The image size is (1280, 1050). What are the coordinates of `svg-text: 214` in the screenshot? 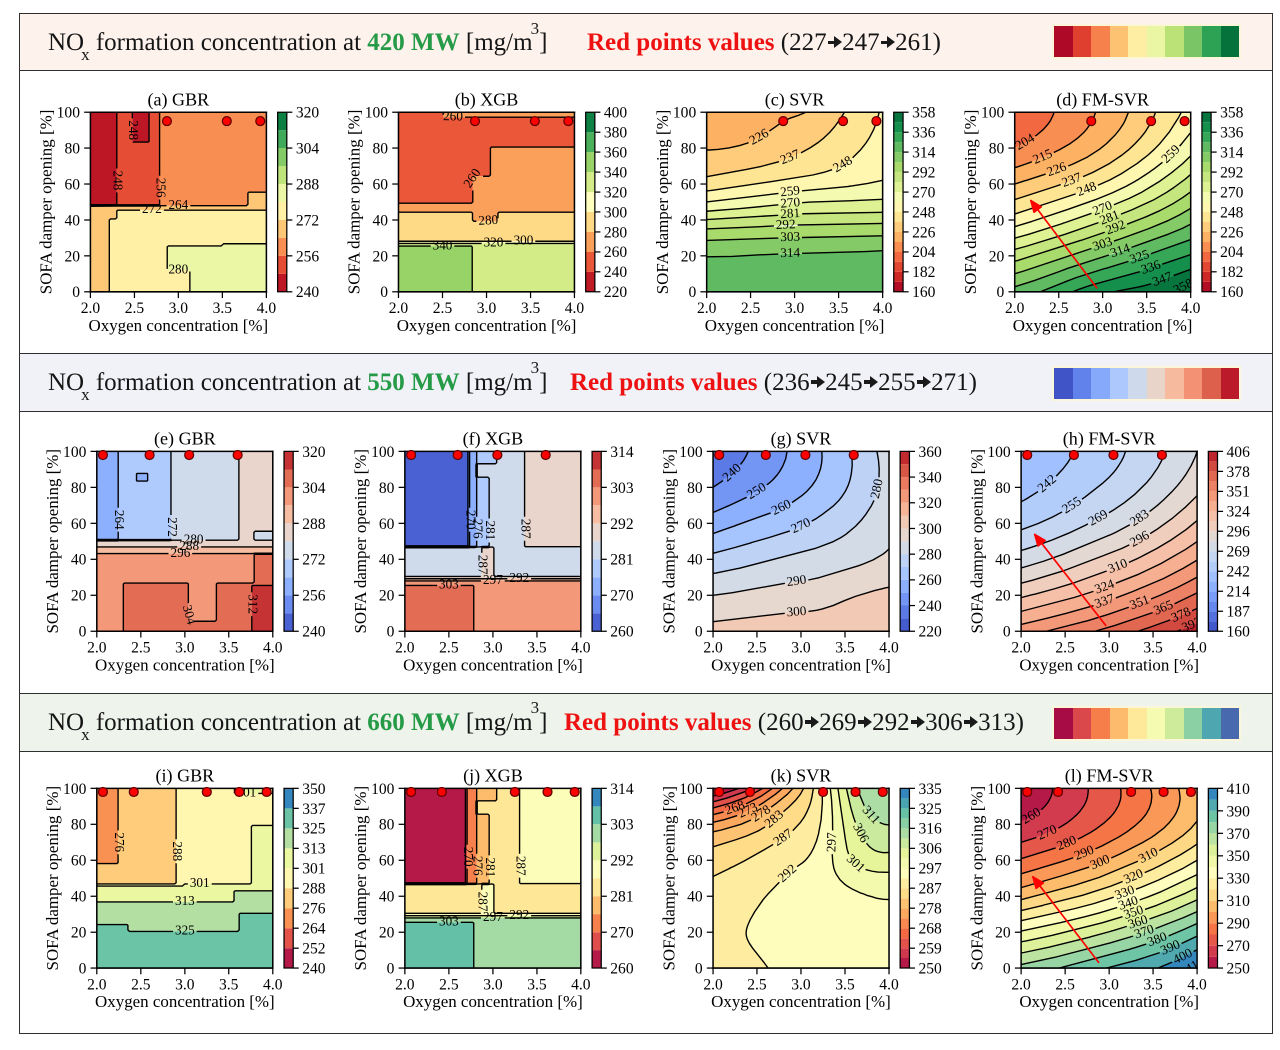 It's located at (1239, 592).